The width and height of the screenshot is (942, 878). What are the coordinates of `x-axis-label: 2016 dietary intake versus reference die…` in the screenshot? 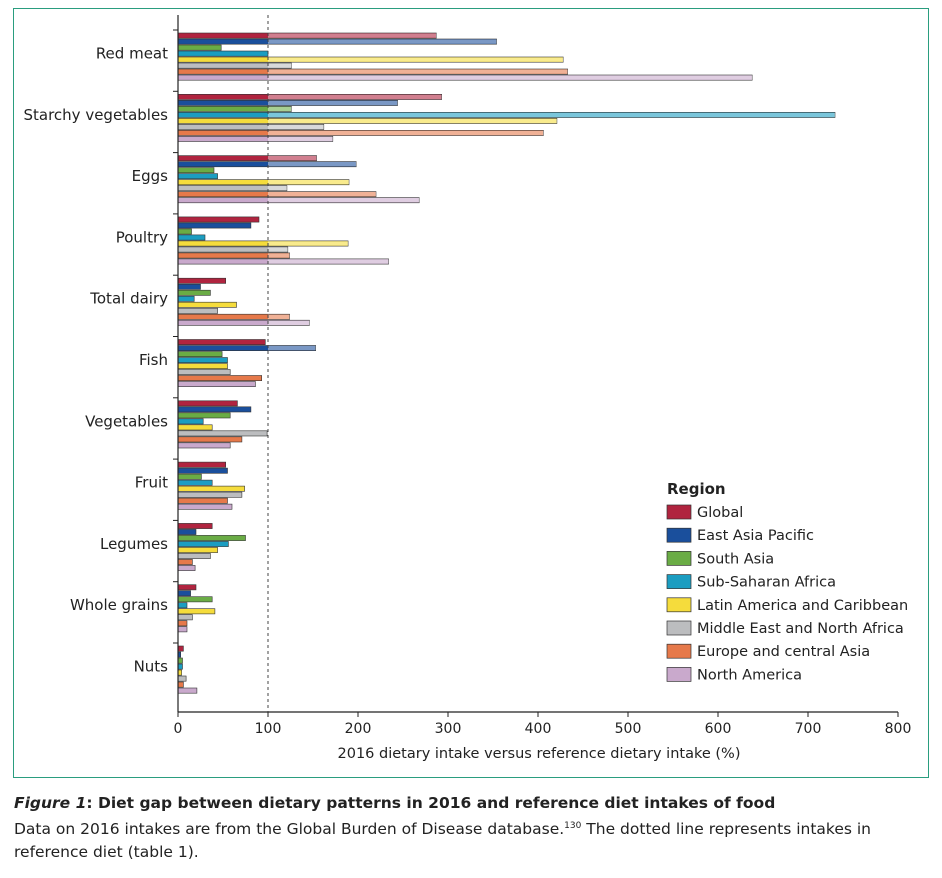 It's located at (539, 754).